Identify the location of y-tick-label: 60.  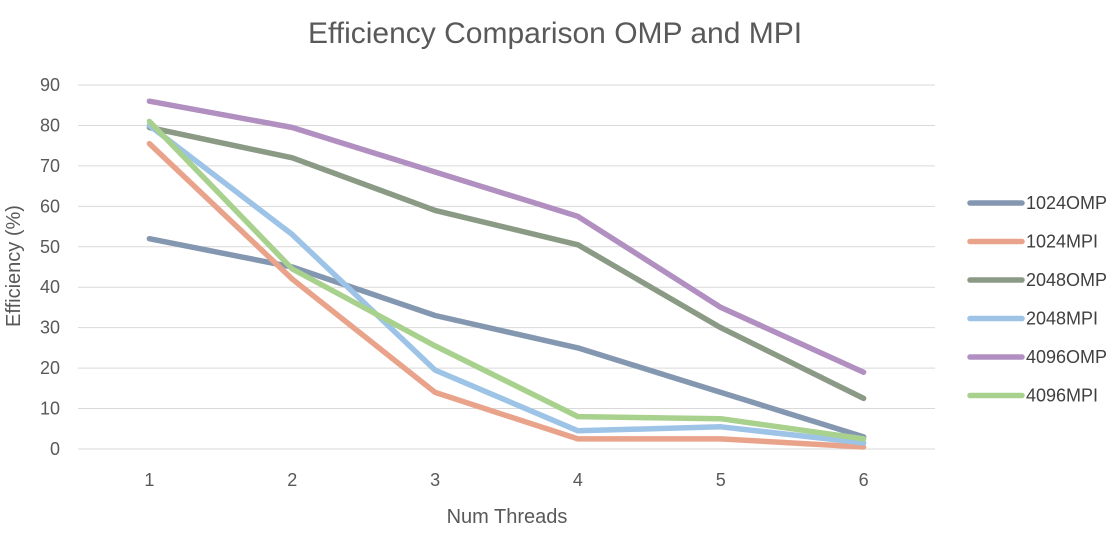
(50, 206).